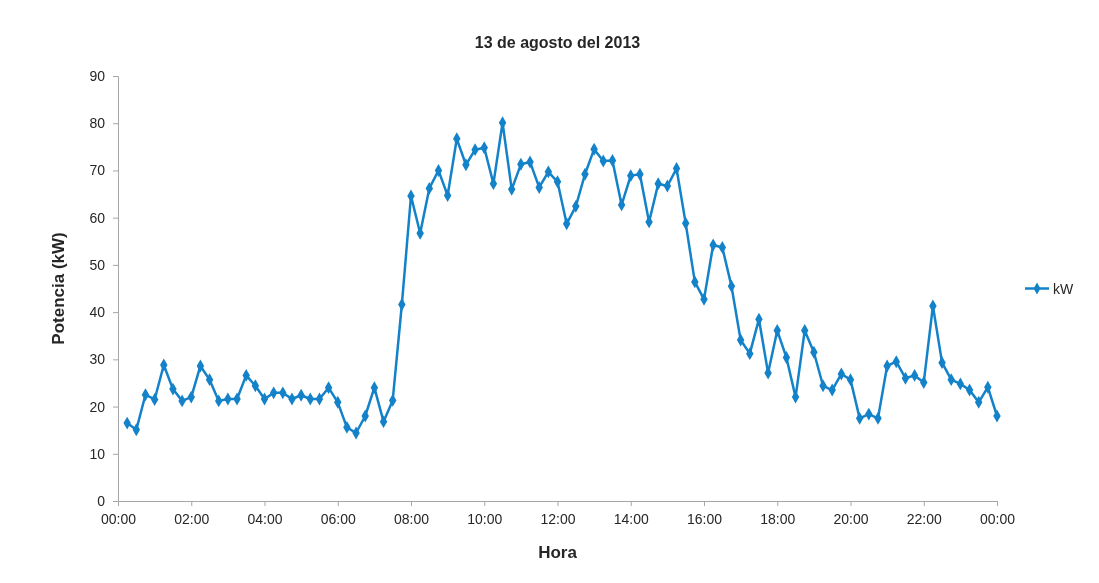  Describe the element at coordinates (338, 518) in the screenshot. I see `x-tick-label: 06:00` at that location.